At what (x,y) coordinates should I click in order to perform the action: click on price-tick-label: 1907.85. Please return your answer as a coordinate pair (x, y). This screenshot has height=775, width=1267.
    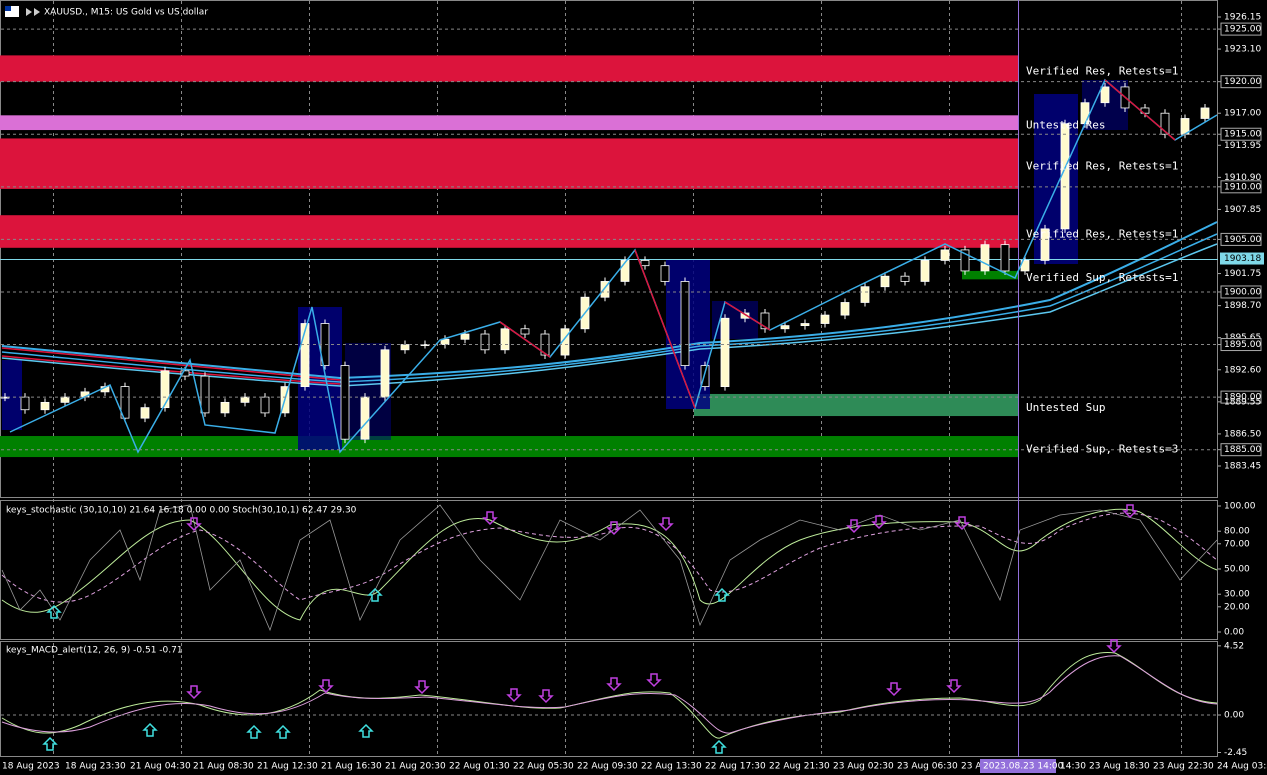
    Looking at the image, I should click on (1242, 210).